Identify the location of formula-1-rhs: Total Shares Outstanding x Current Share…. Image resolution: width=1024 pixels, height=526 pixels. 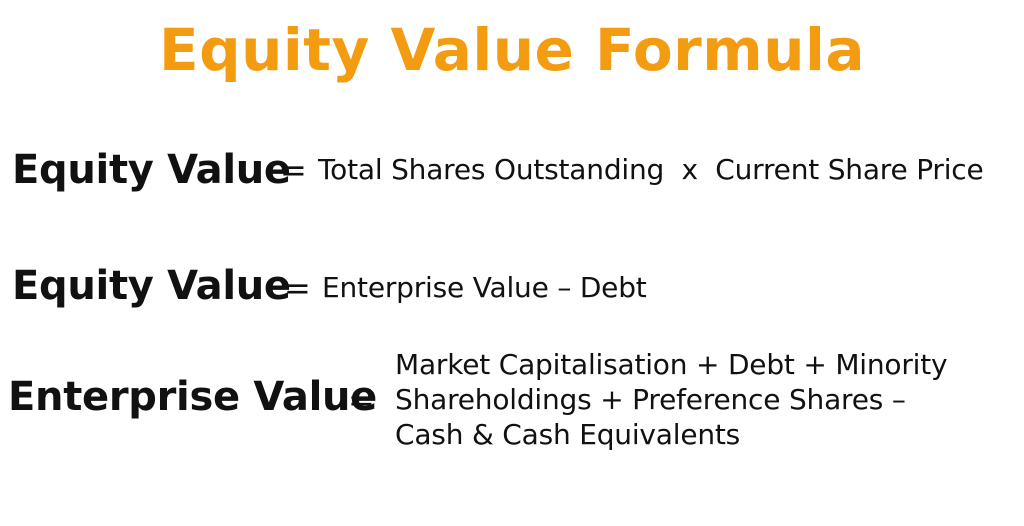
(651, 169).